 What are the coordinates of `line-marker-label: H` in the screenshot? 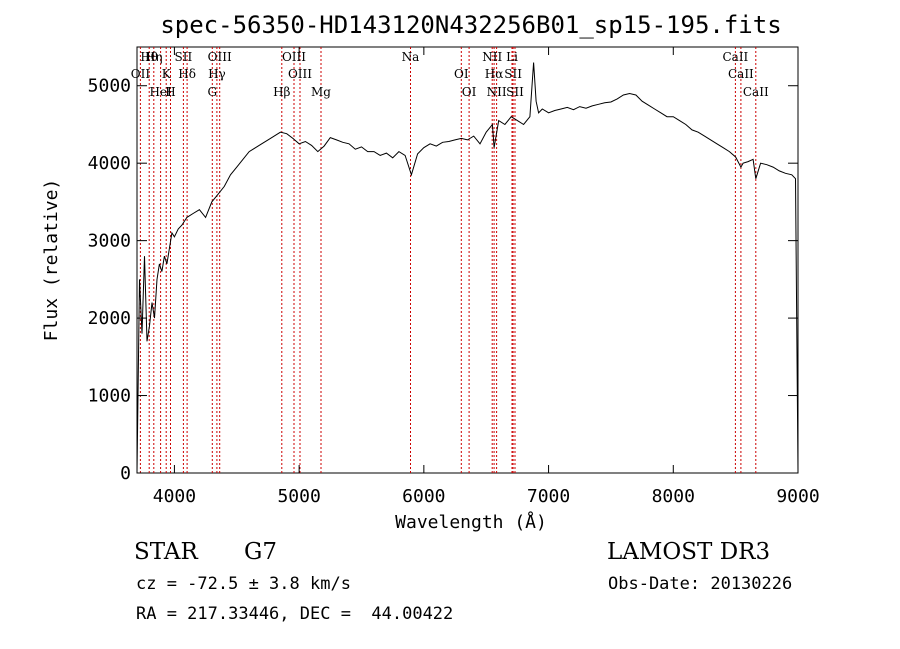 It's located at (170, 92).